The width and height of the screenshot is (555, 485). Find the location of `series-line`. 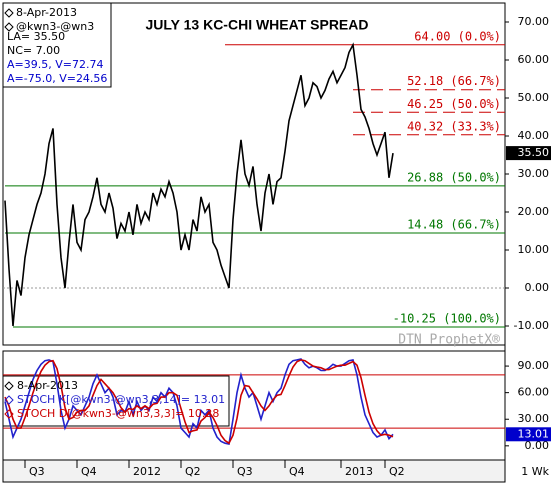

series-line is located at coordinates (199, 401).